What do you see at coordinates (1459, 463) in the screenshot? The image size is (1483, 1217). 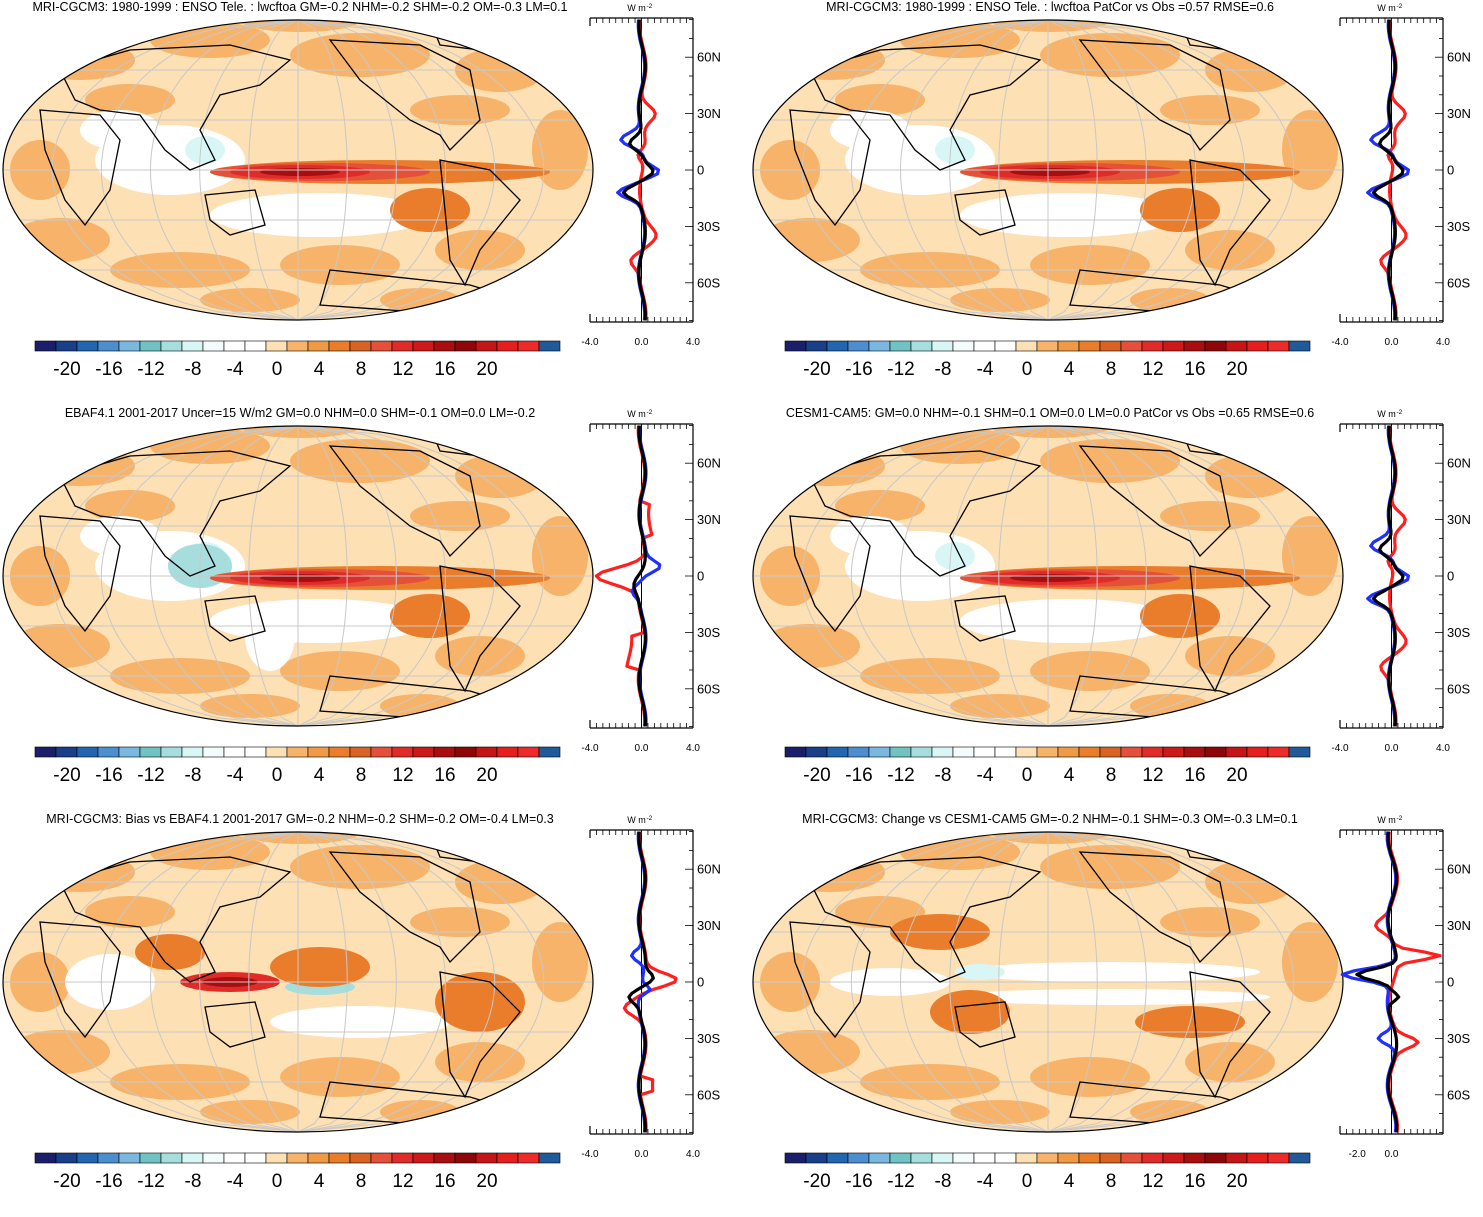 I see `profile-lat-label: 60N` at bounding box center [1459, 463].